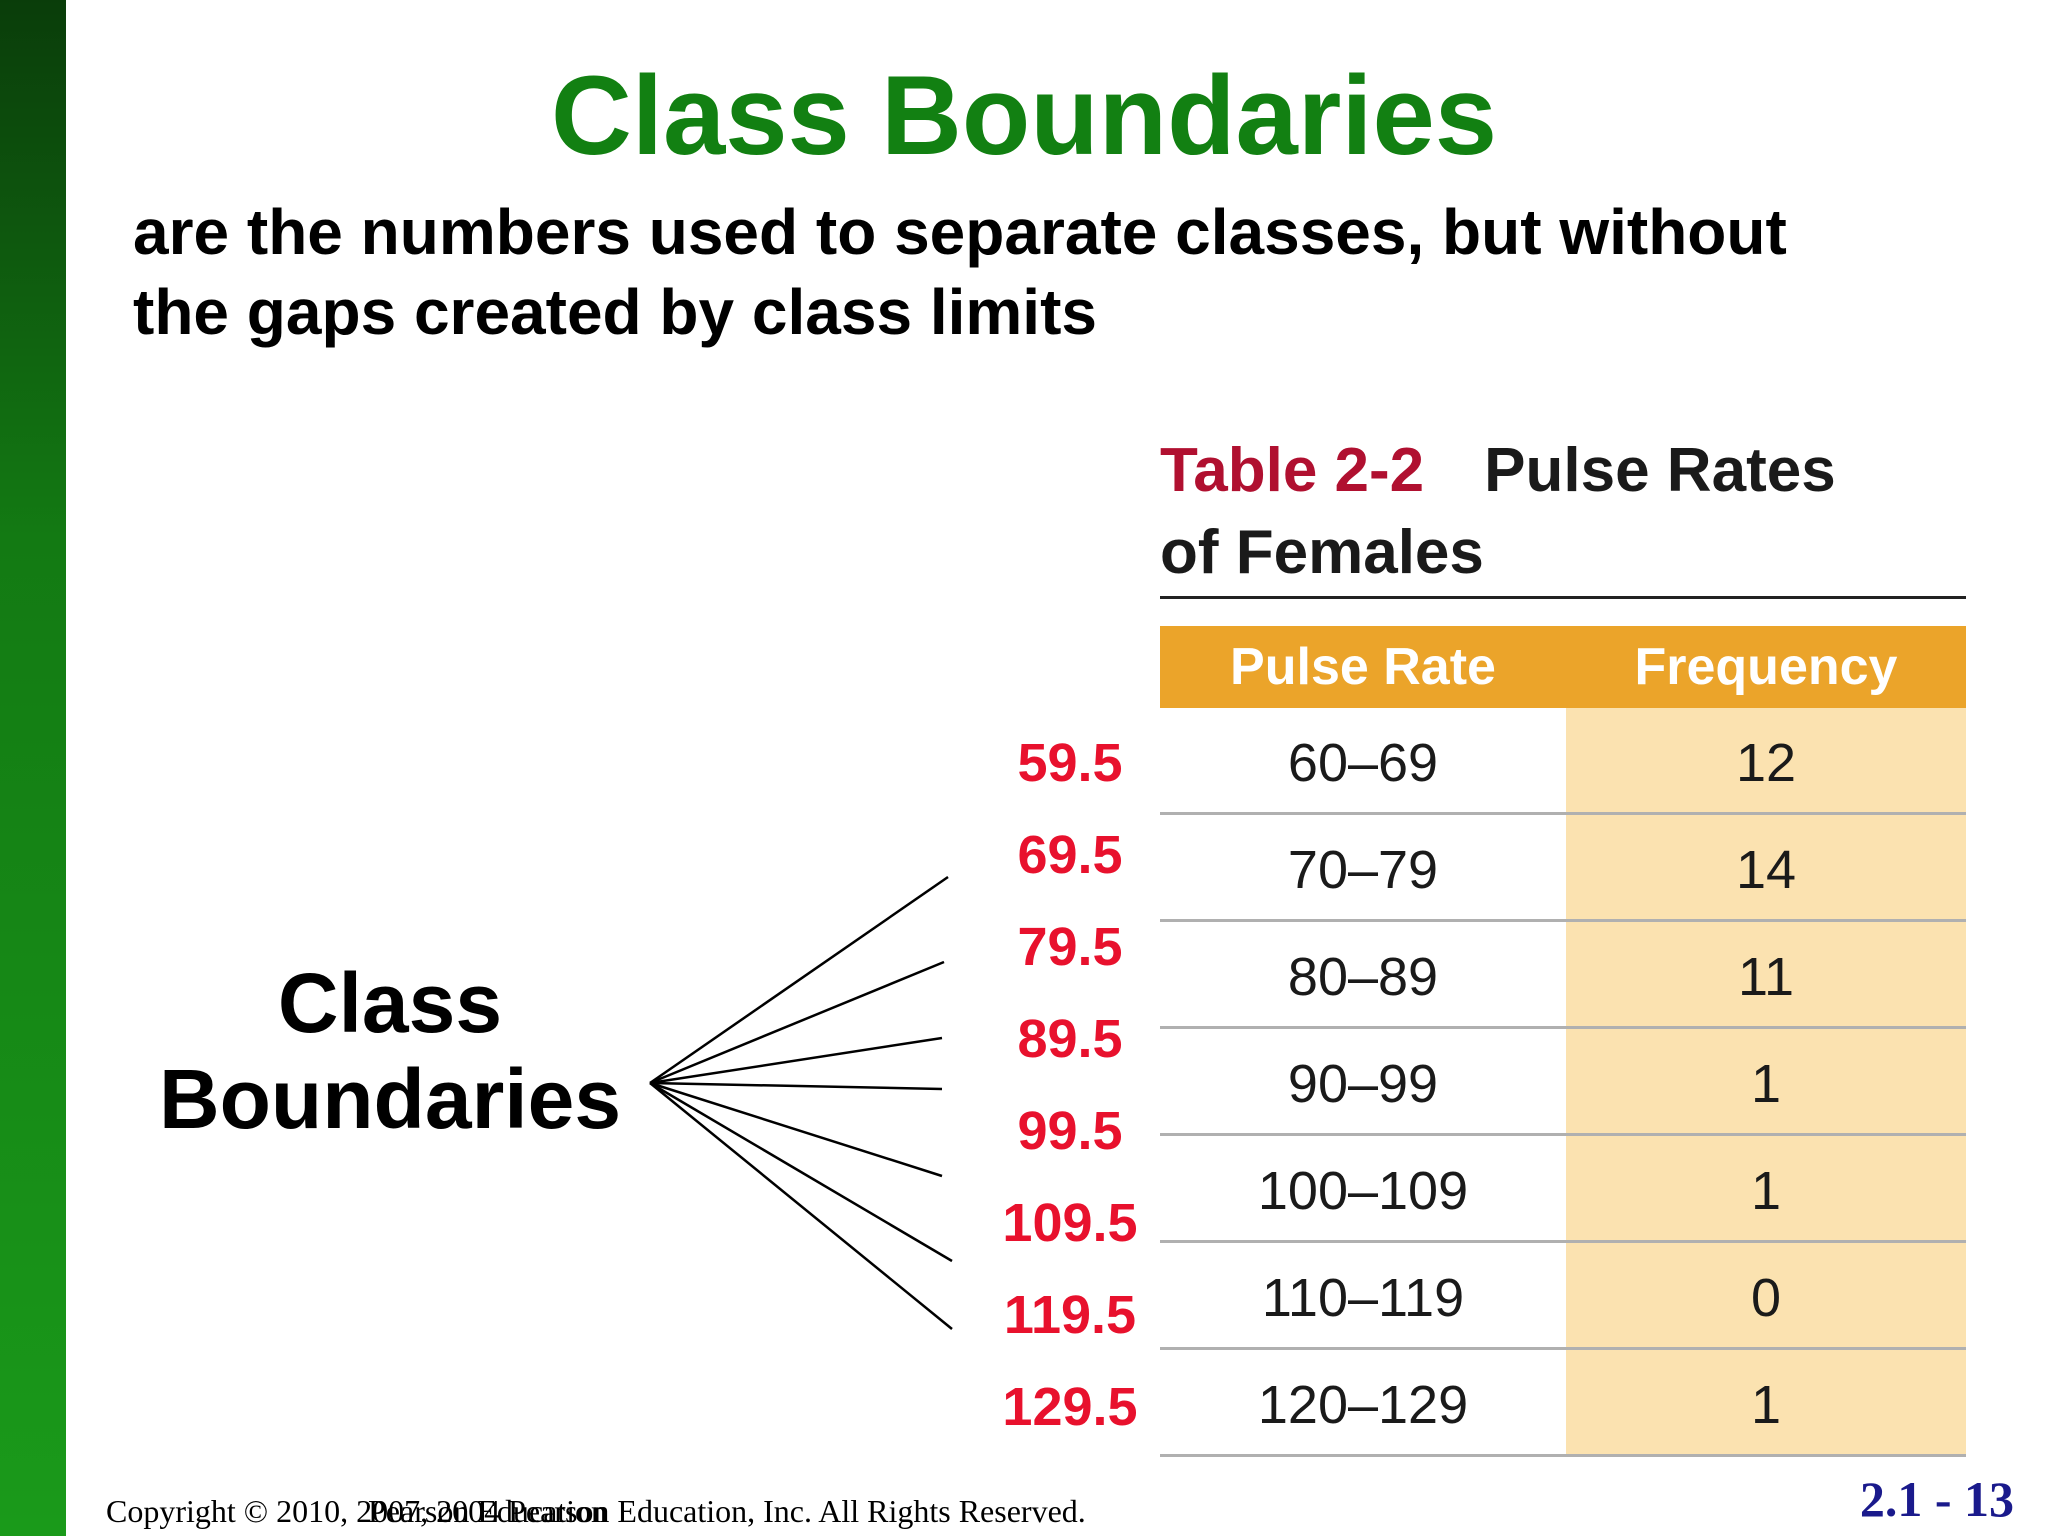 This screenshot has height=1536, width=2048. I want to click on boundary-value: 69.5, so click(1070, 855).